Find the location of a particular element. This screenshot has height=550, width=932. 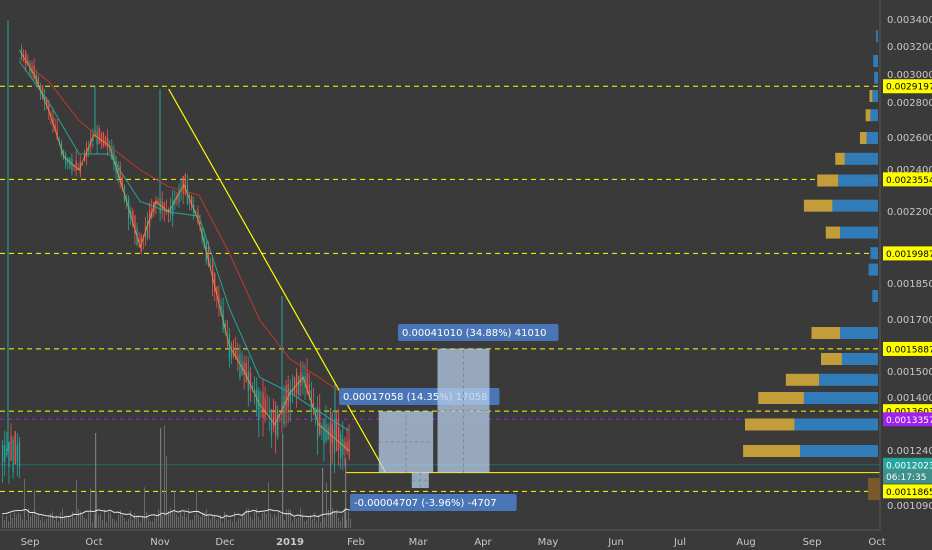

price-tick-label: 0.00150000 is located at coordinates (909, 372).